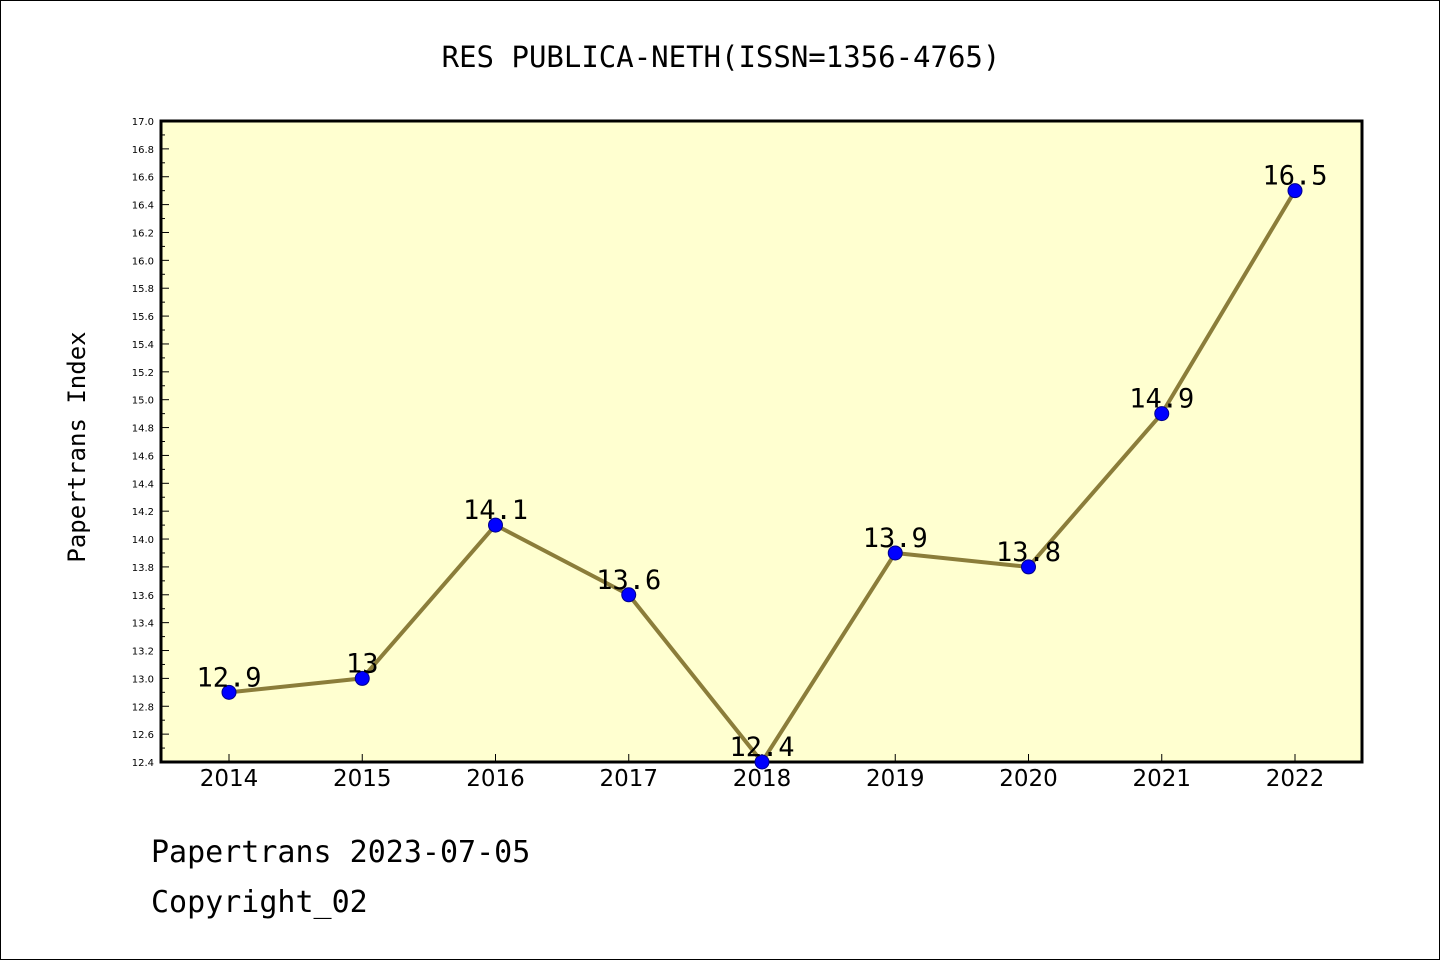 The image size is (1440, 960). Describe the element at coordinates (143, 289) in the screenshot. I see `y-tick-label: 15.8` at that location.